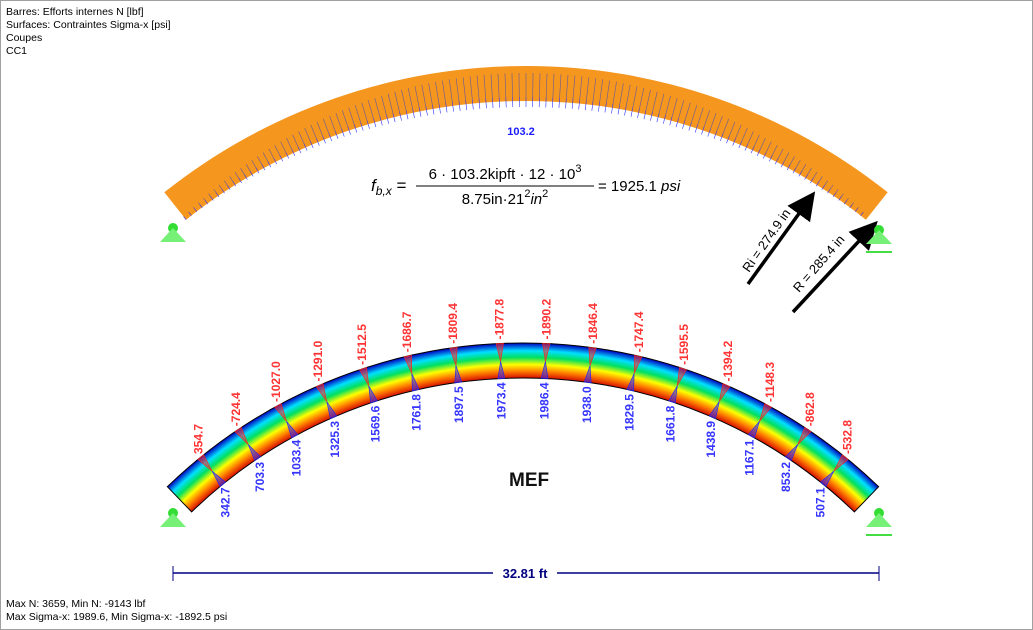  What do you see at coordinates (335, 439) in the screenshot?
I see `bottom-stress-label: 1325.3` at bounding box center [335, 439].